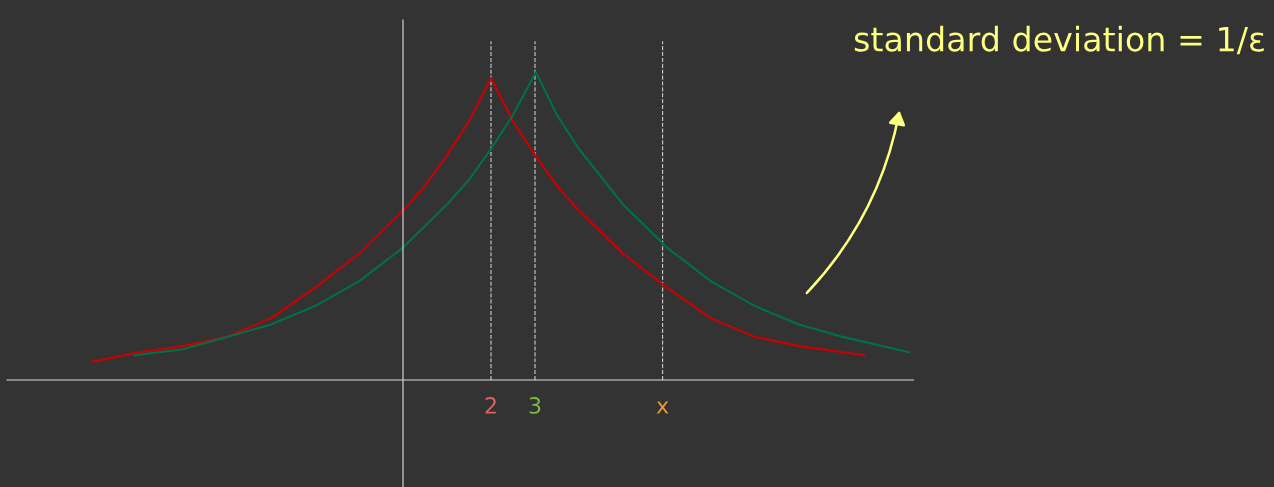 This screenshot has height=487, width=1274. I want to click on x-tick-label: 3, so click(535, 405).